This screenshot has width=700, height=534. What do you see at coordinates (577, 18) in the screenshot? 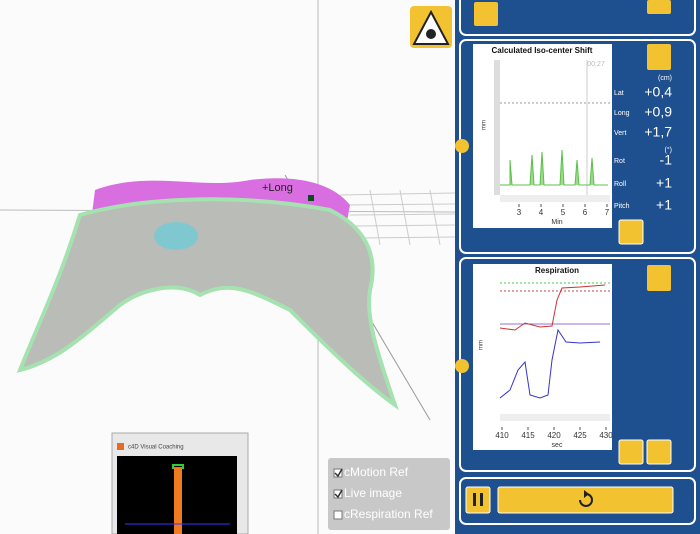
I see `top-section` at bounding box center [577, 18].